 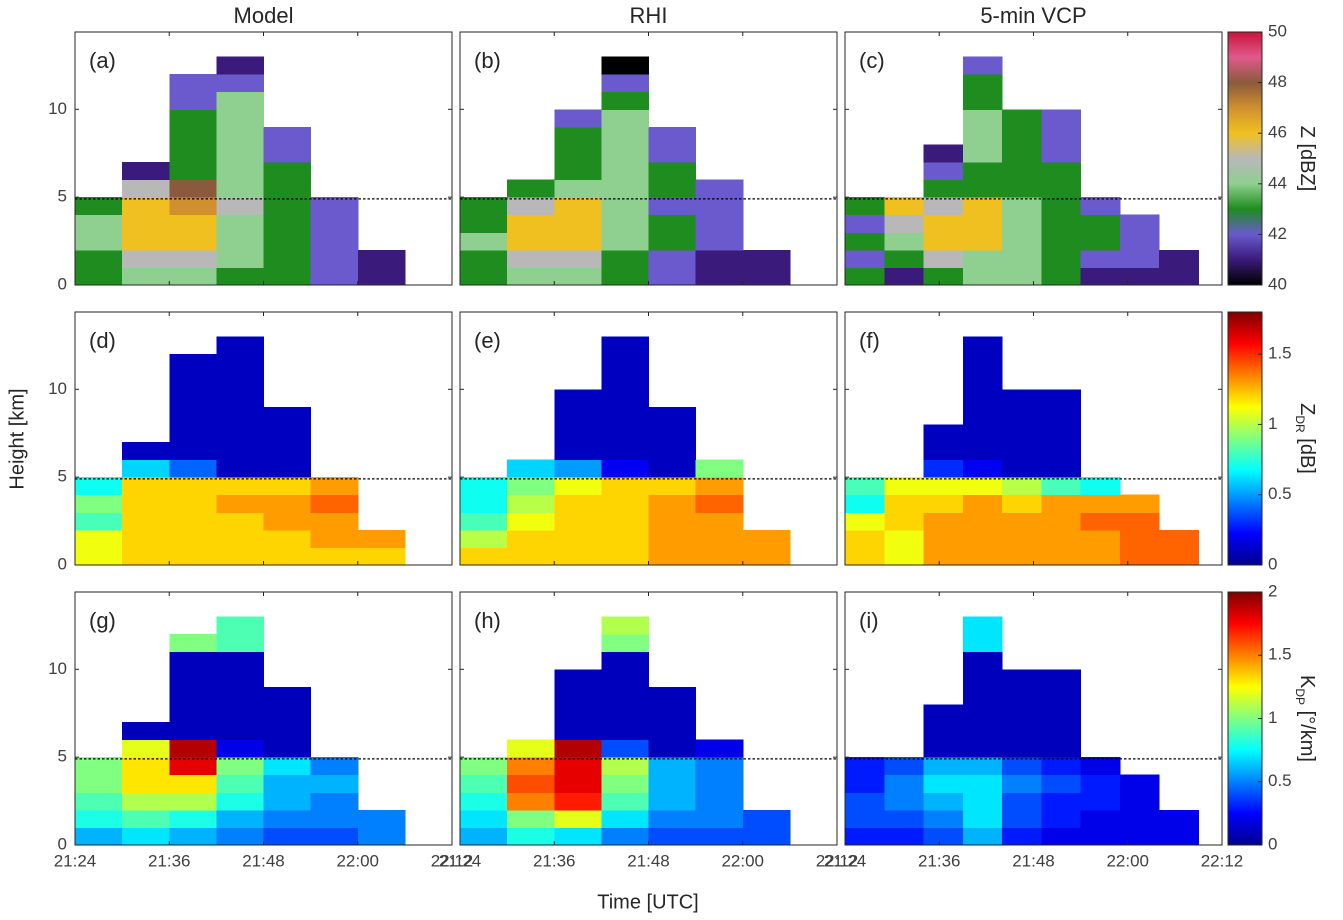 What do you see at coordinates (62, 563) in the screenshot?
I see `y-tick-label: 0` at bounding box center [62, 563].